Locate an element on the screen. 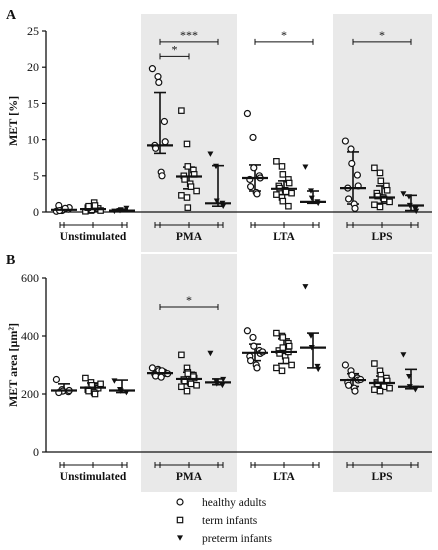 The image size is (438, 550). legend-marker-circle is located at coordinates (180, 502).